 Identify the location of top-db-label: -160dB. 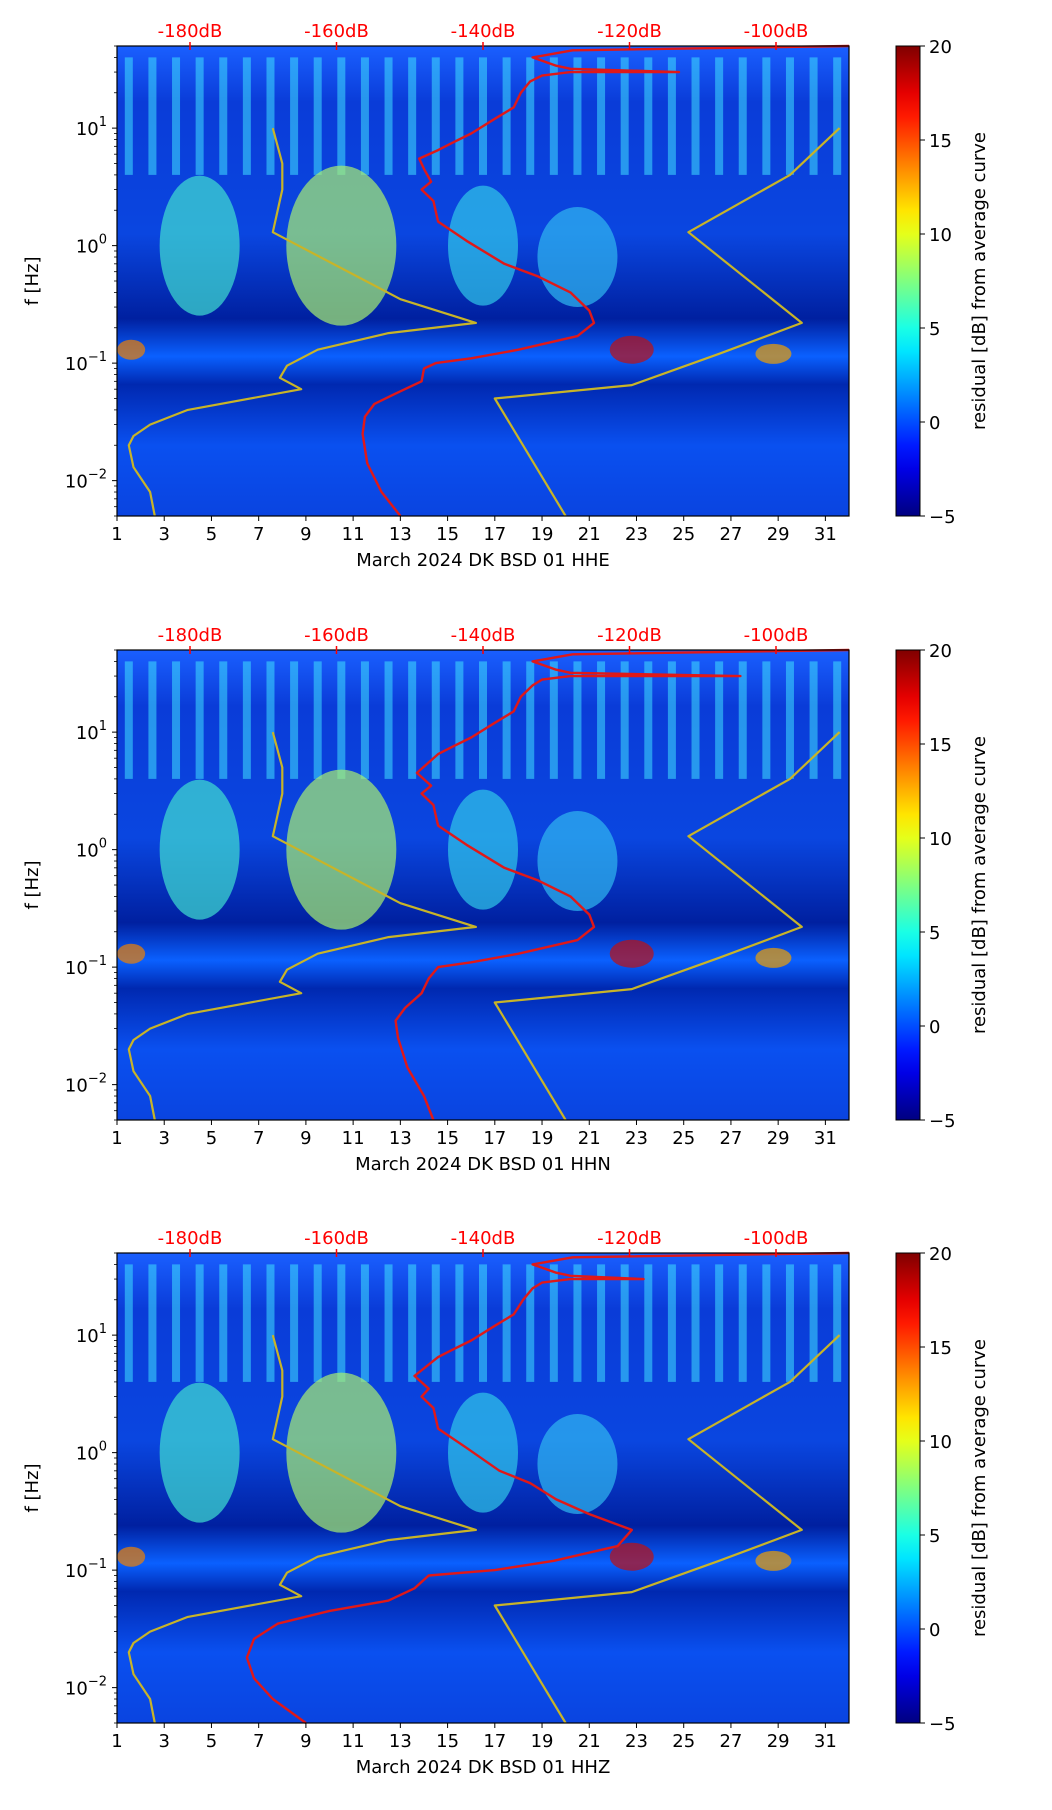
(336, 1238).